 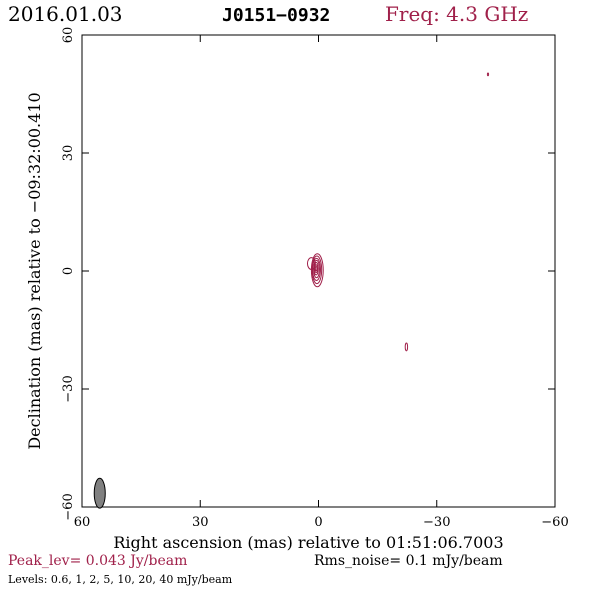 What do you see at coordinates (68, 506) in the screenshot?
I see `y-tick-label: −60` at bounding box center [68, 506].